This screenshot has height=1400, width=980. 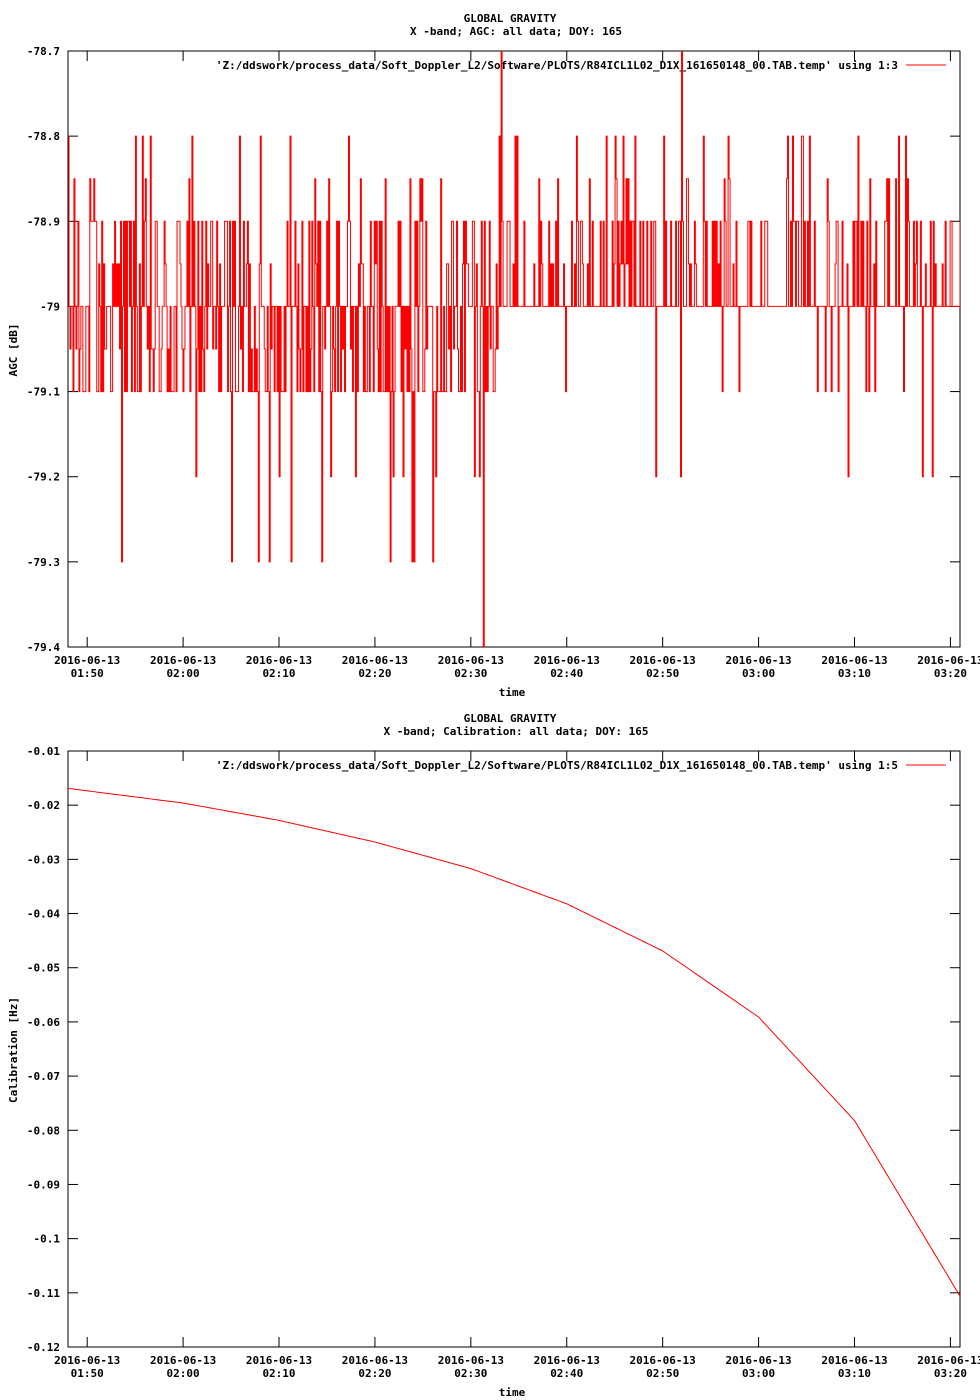 I want to click on agc-ytick-label: -79.2, so click(x=43, y=477).